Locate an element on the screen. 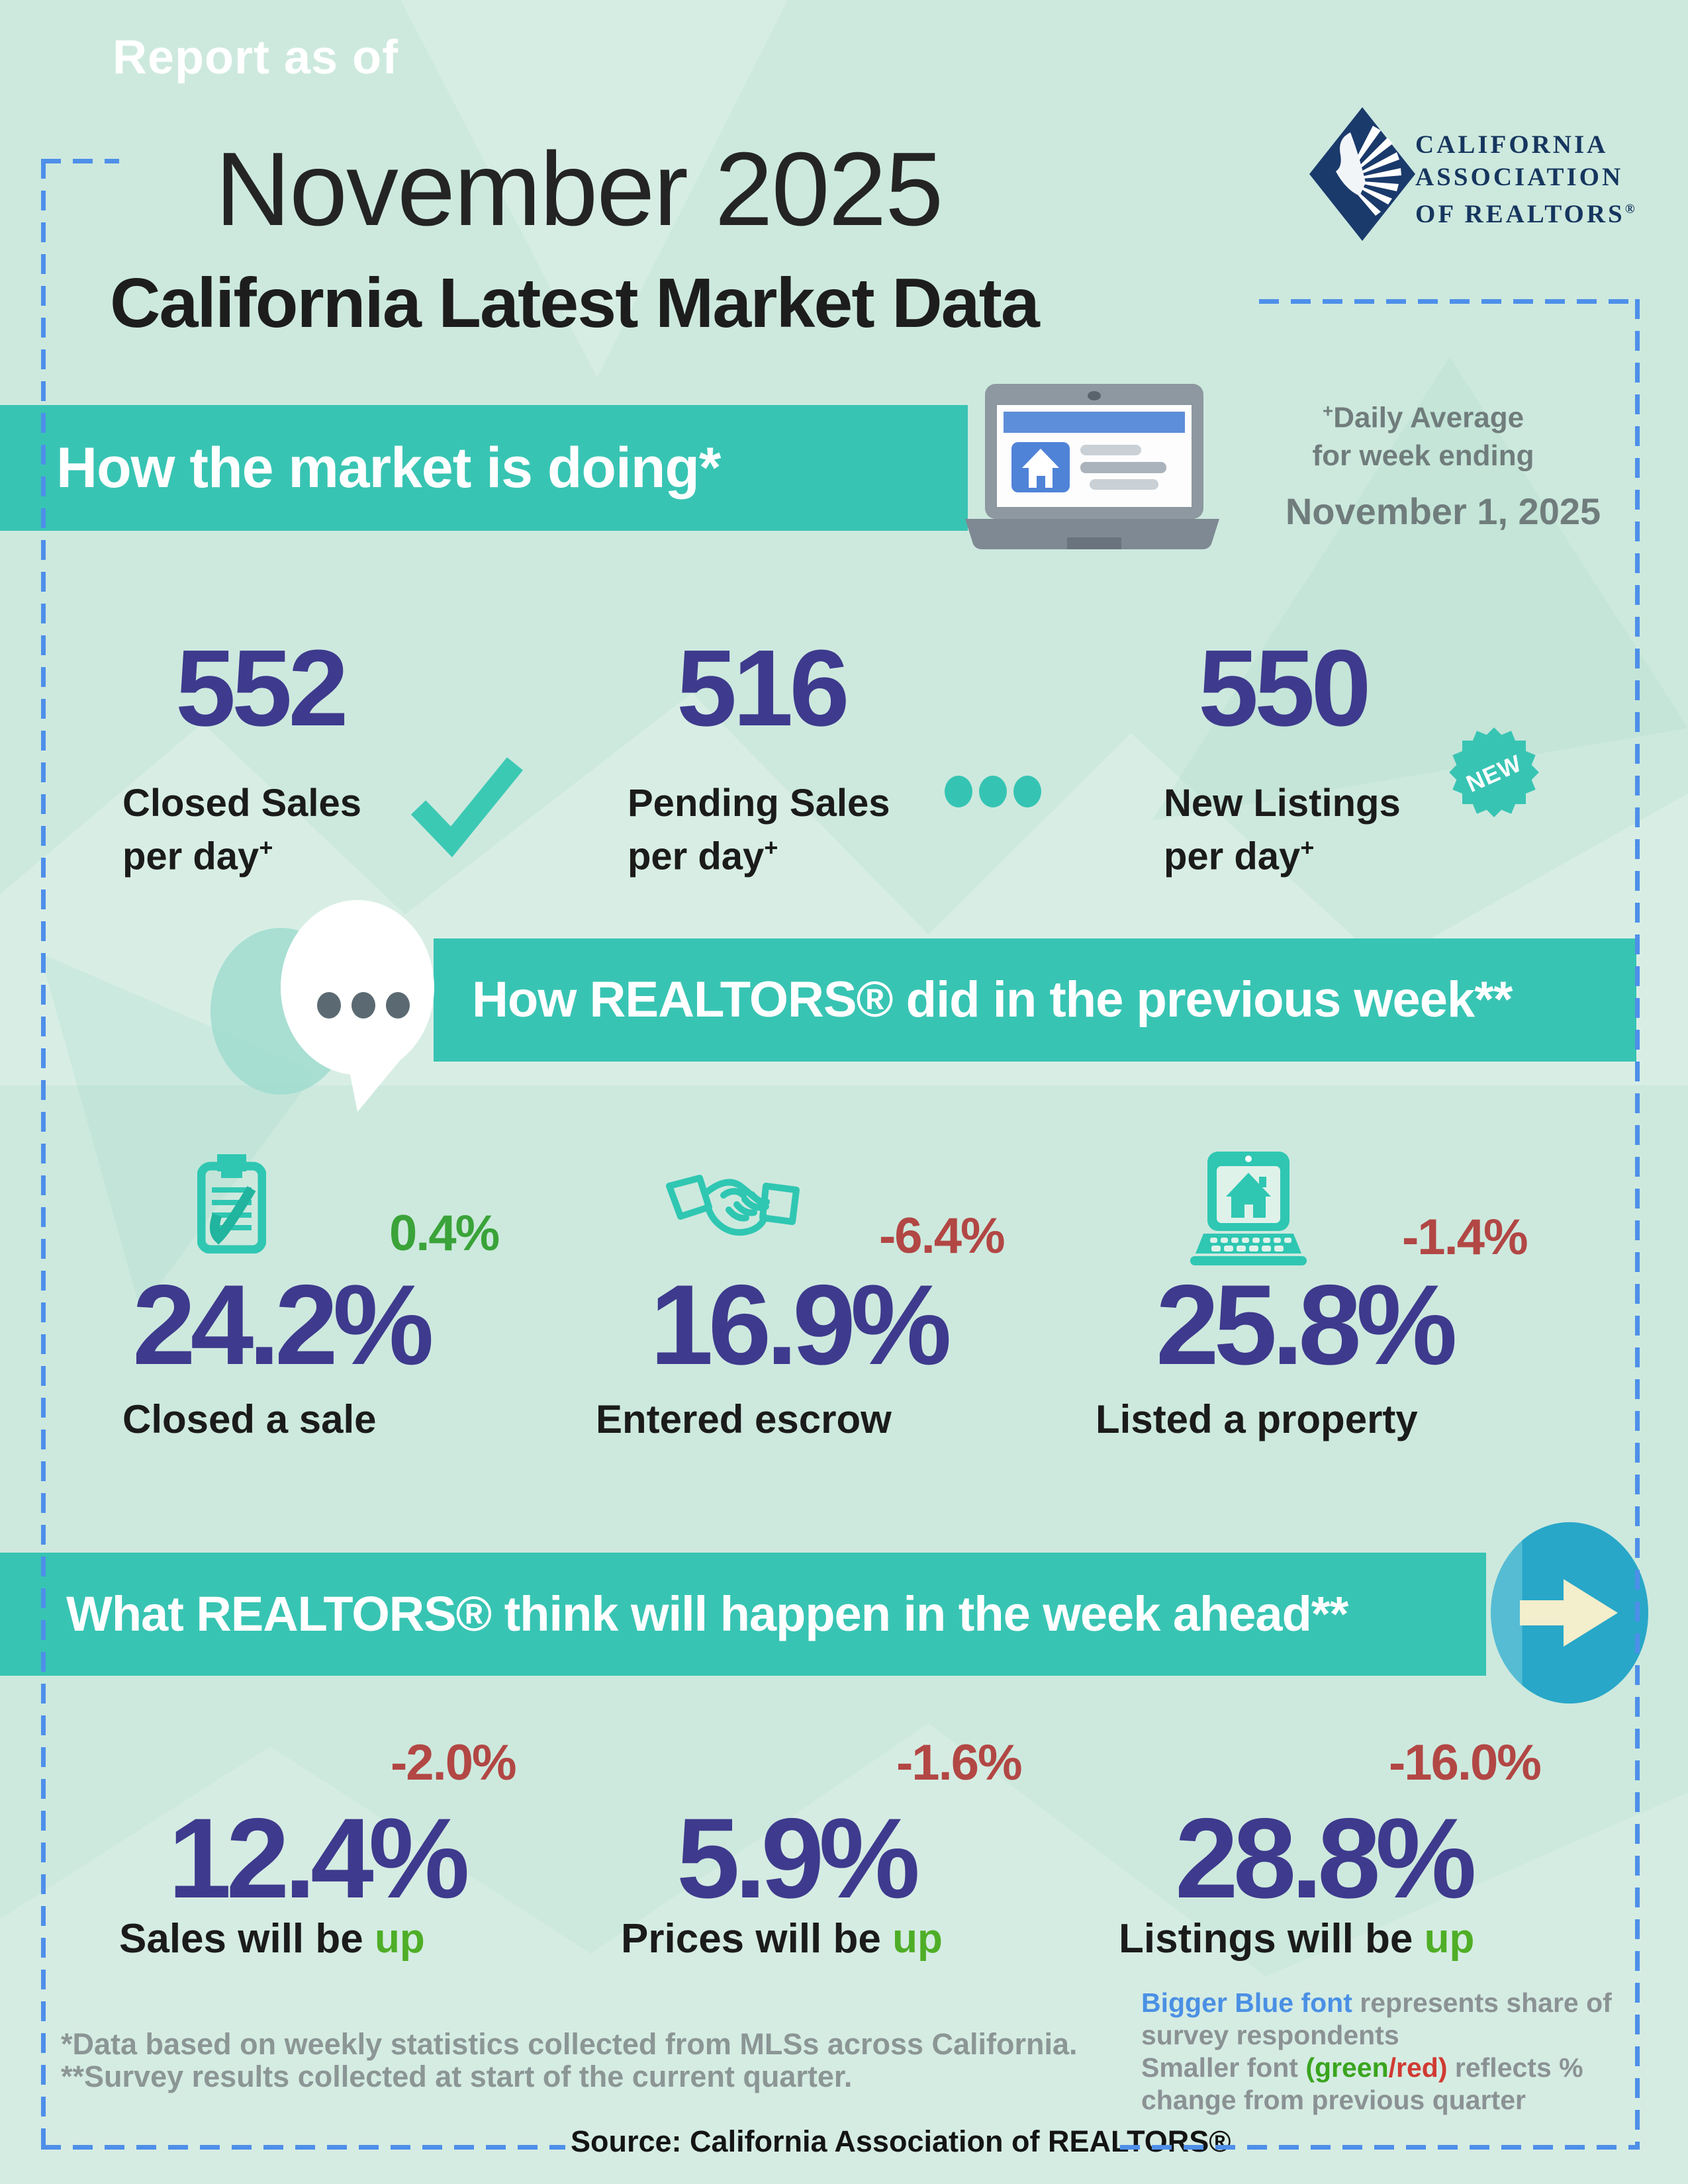 Image resolution: width=1688 pixels, height=2184 pixels. label-line1: New Listings is located at coordinates (1282, 803).